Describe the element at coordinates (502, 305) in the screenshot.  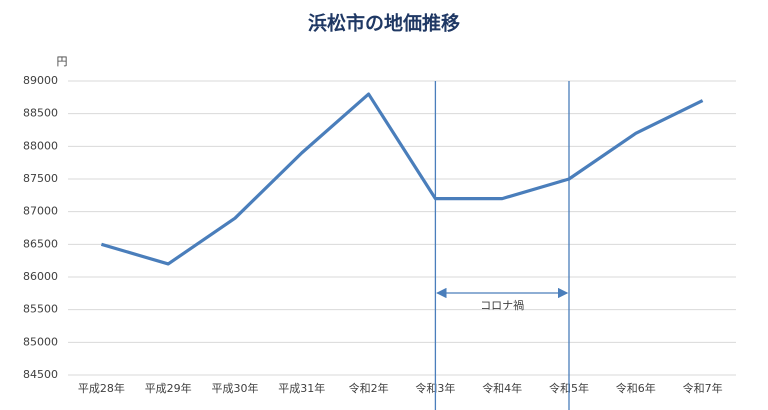
I see `annotation-label: コロナ禍` at that location.